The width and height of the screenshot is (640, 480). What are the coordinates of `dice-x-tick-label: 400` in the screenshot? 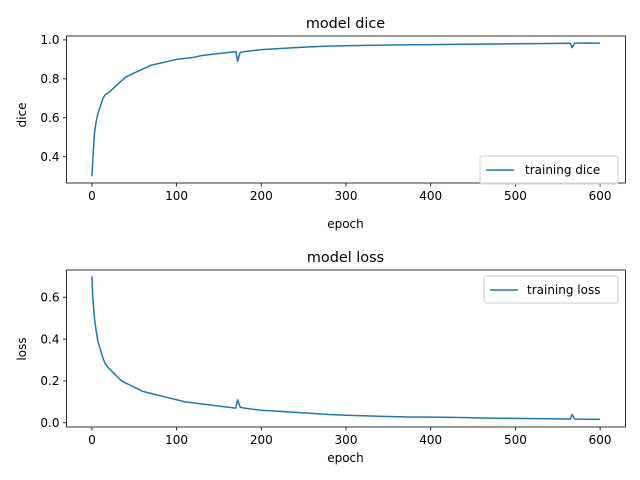 It's located at (430, 196).